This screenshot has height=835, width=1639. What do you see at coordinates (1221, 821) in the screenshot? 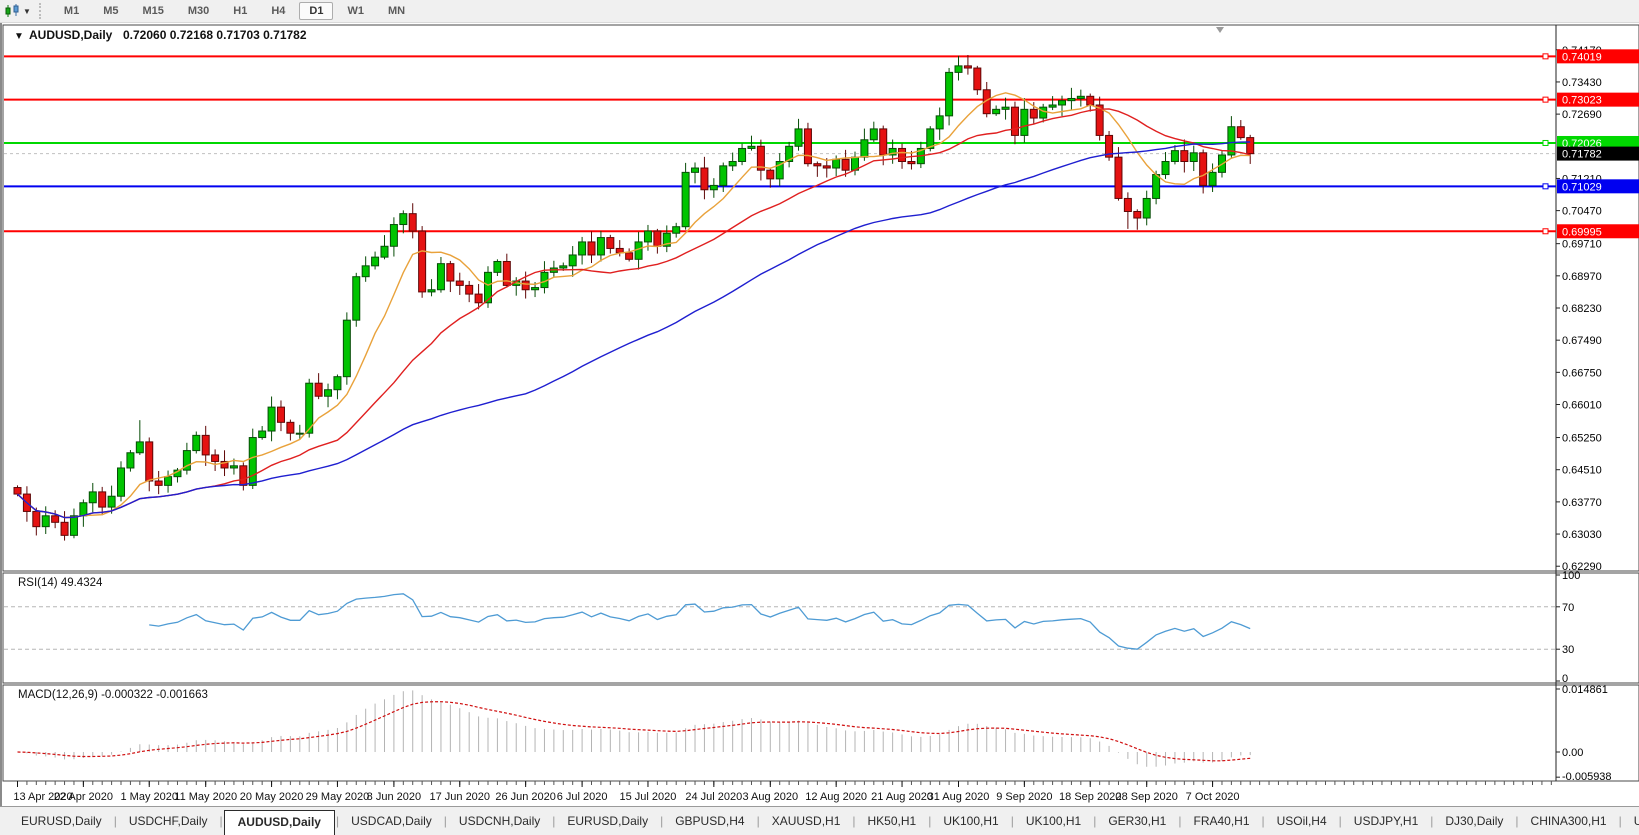
I see `chart-tab-fra40-h1: FRA40,H1` at bounding box center [1221, 821].